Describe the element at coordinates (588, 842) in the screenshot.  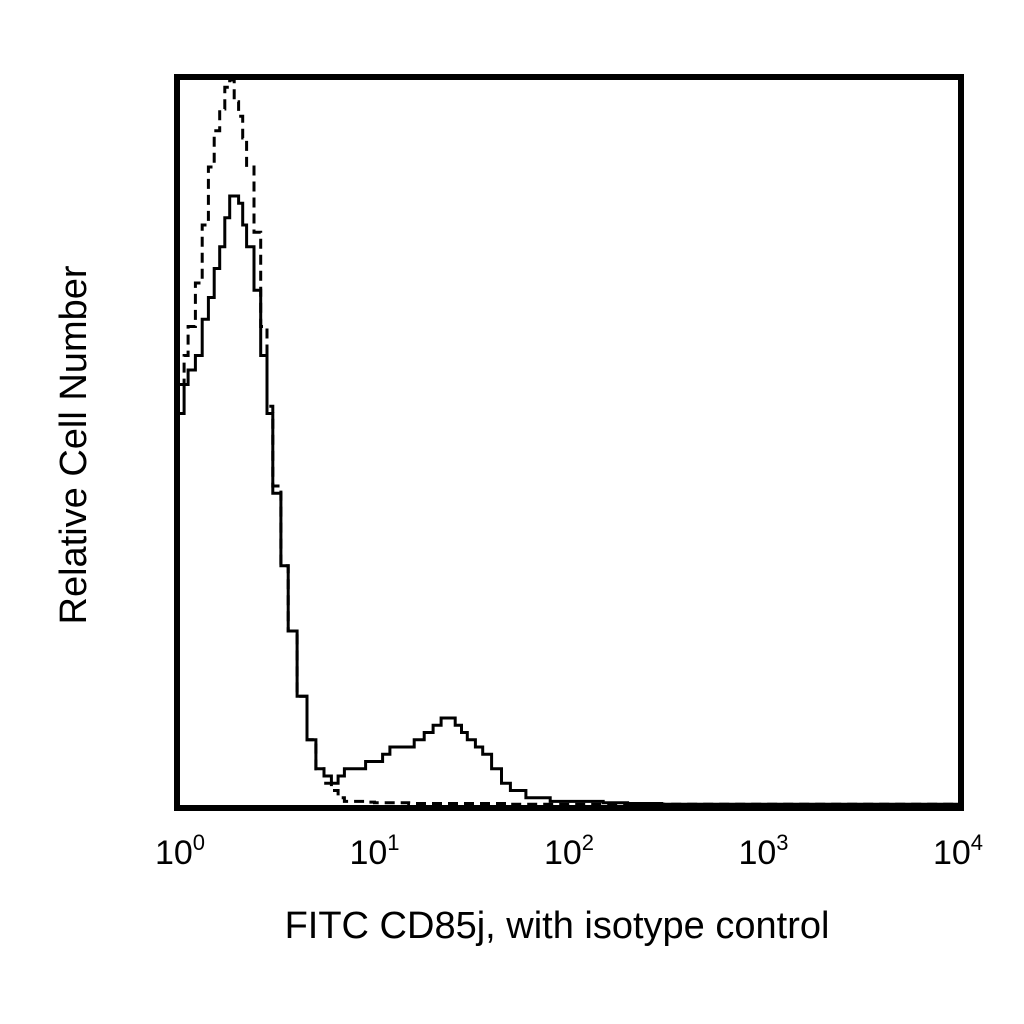
I see `x-tick-exponent: 2` at that location.